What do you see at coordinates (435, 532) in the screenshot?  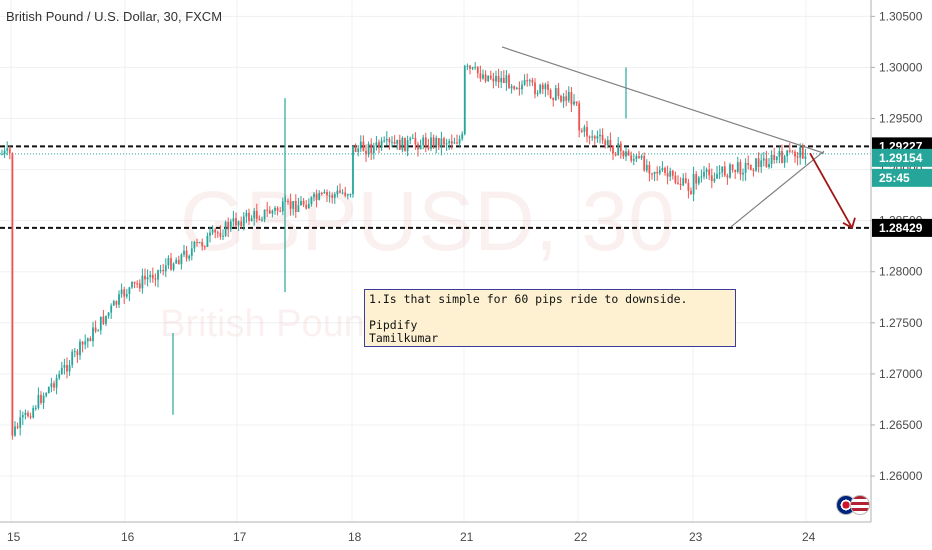 I see `time-axis: 15 16 17 18 21 22 23 24` at bounding box center [435, 532].